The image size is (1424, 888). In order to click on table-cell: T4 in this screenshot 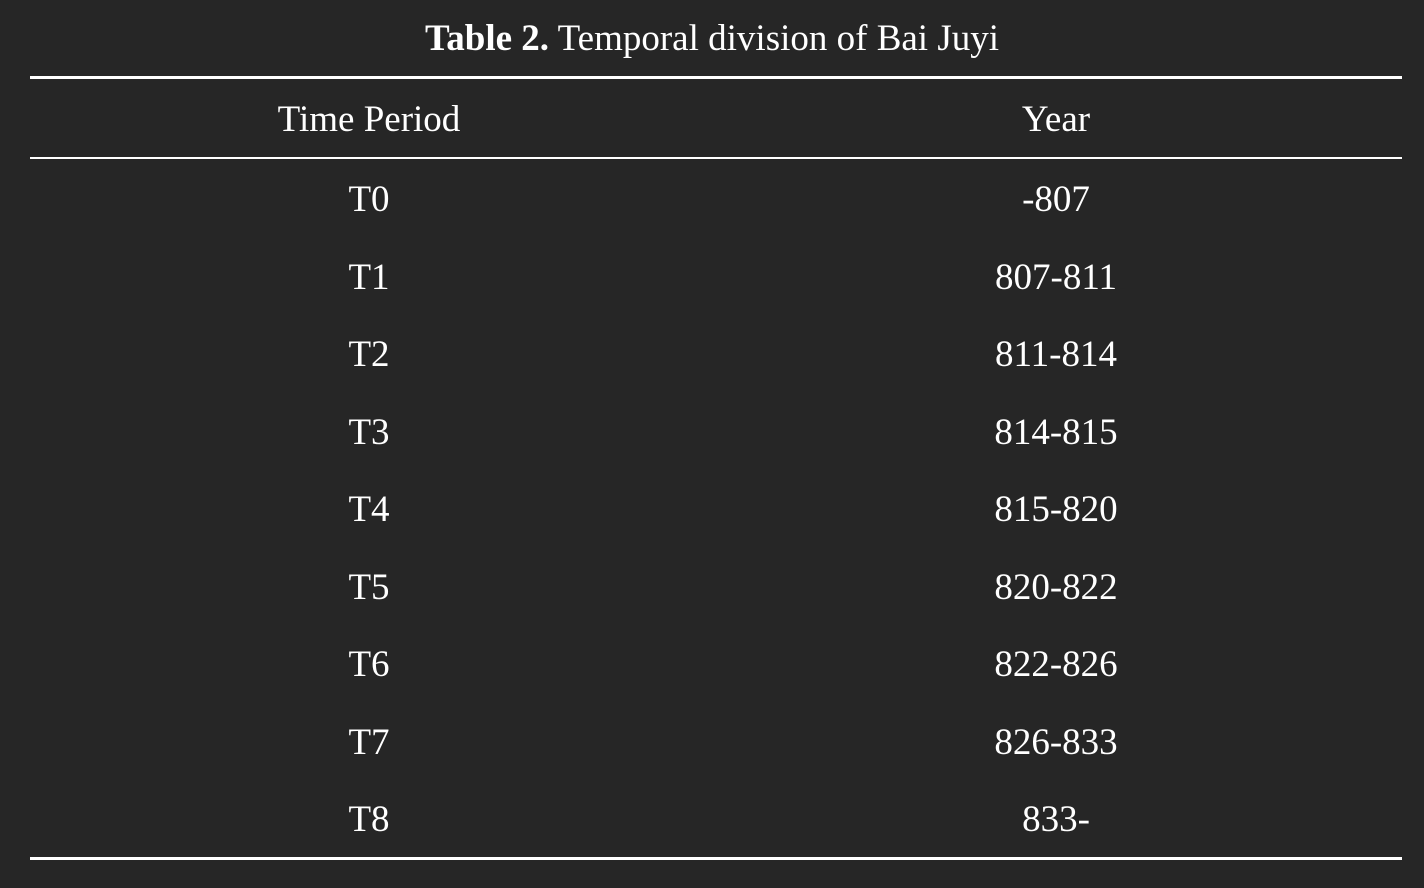, I will do `click(369, 509)`.